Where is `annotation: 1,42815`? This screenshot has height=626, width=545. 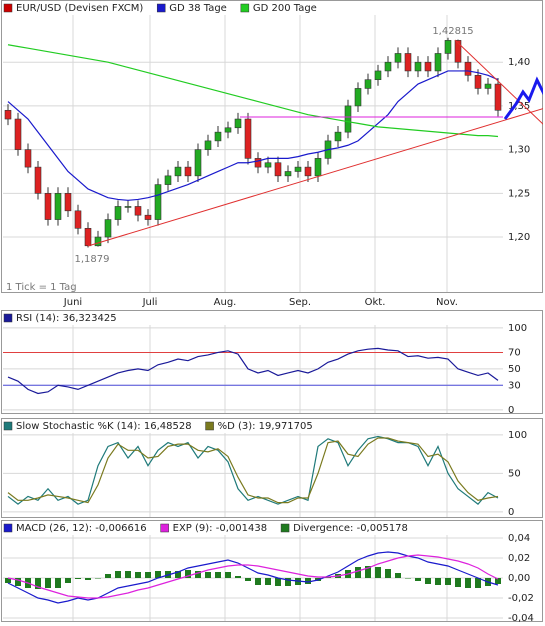
annotation: 1,42815 is located at coordinates (452, 31).